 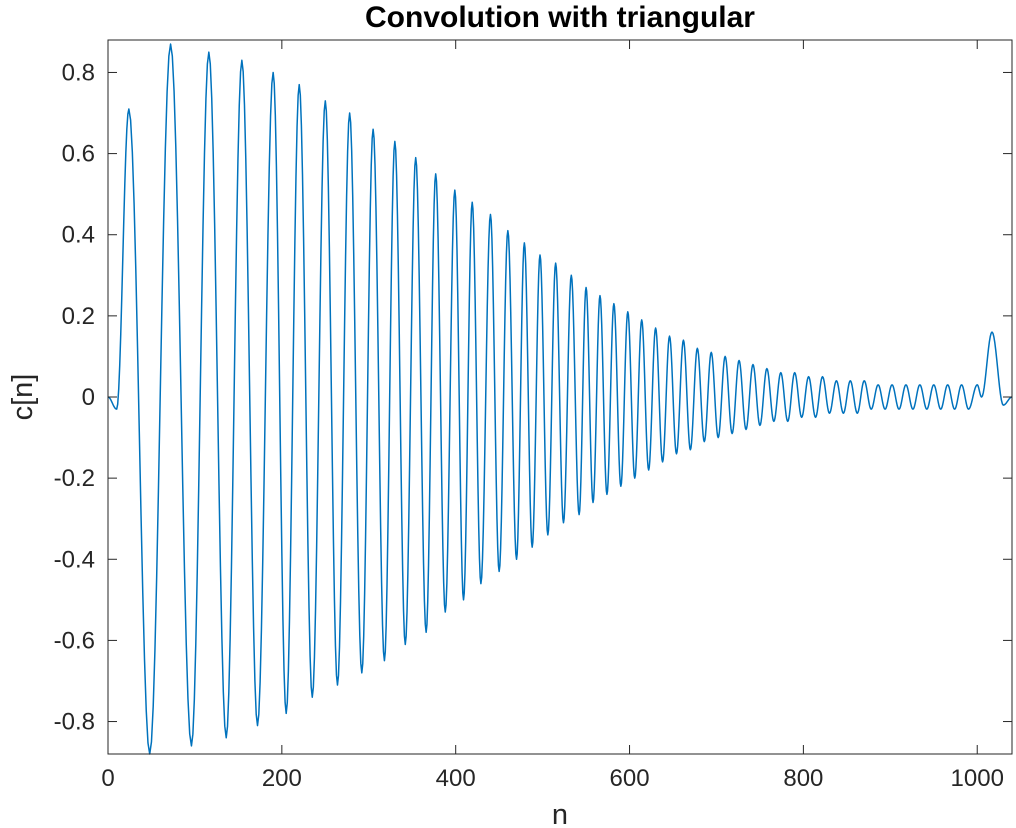 What do you see at coordinates (78, 72) in the screenshot?
I see `y-tick-label: 0.8` at bounding box center [78, 72].